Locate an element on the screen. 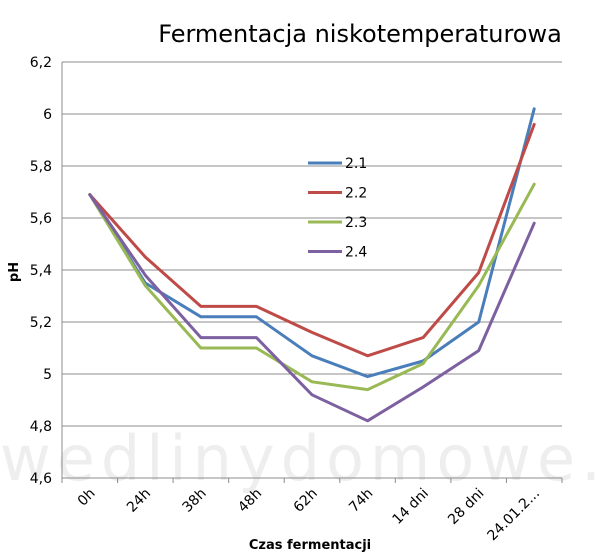 This screenshot has height=555, width=596. legend-label: 2.1 is located at coordinates (356, 164).